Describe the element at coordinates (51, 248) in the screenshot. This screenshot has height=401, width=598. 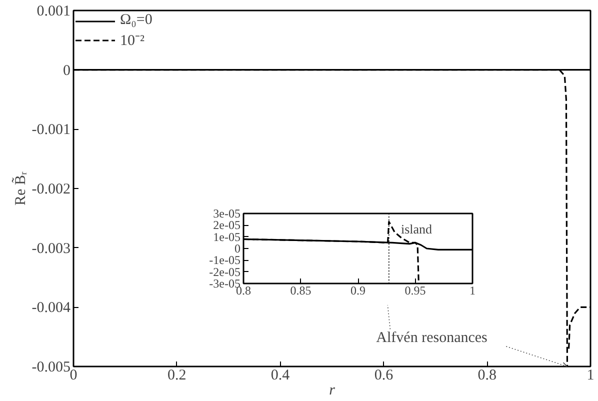
I see `y-tick-label: -0.003` at that location.